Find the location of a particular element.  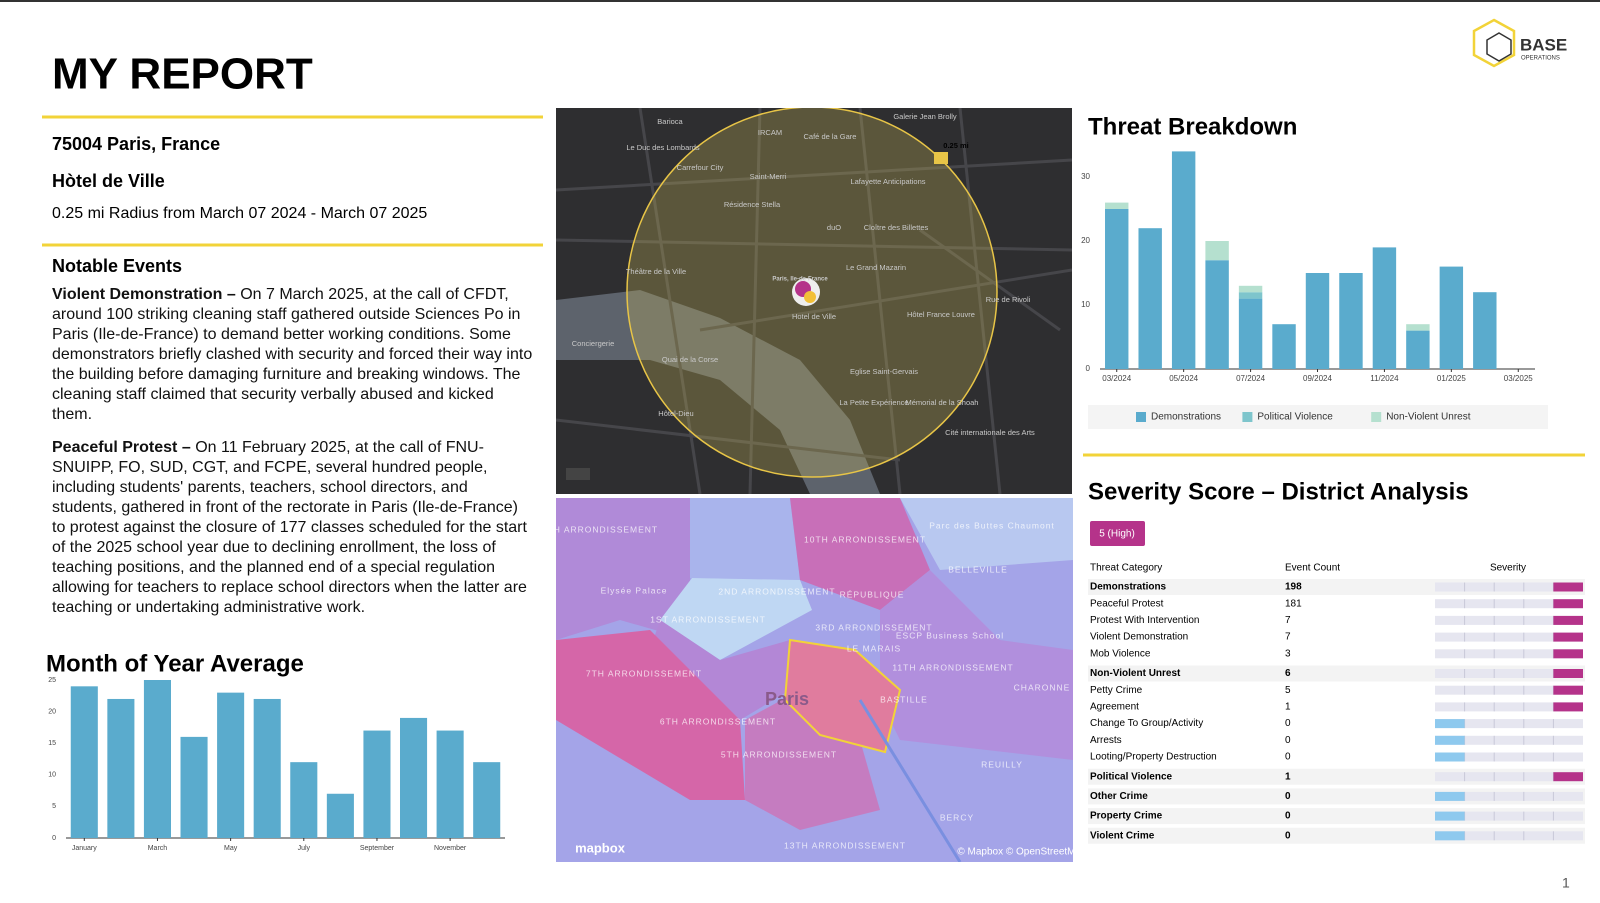

count: 198 is located at coordinates (1293, 587).